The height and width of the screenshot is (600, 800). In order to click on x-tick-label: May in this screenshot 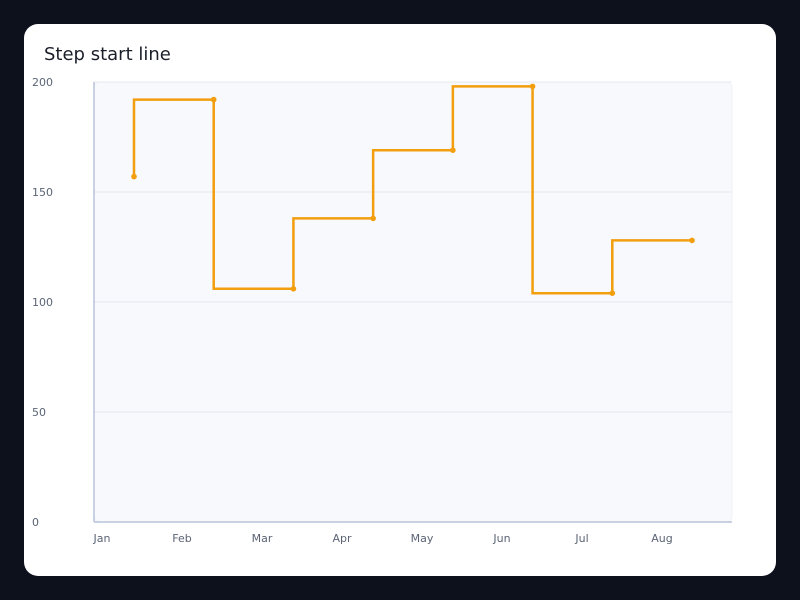, I will do `click(422, 538)`.